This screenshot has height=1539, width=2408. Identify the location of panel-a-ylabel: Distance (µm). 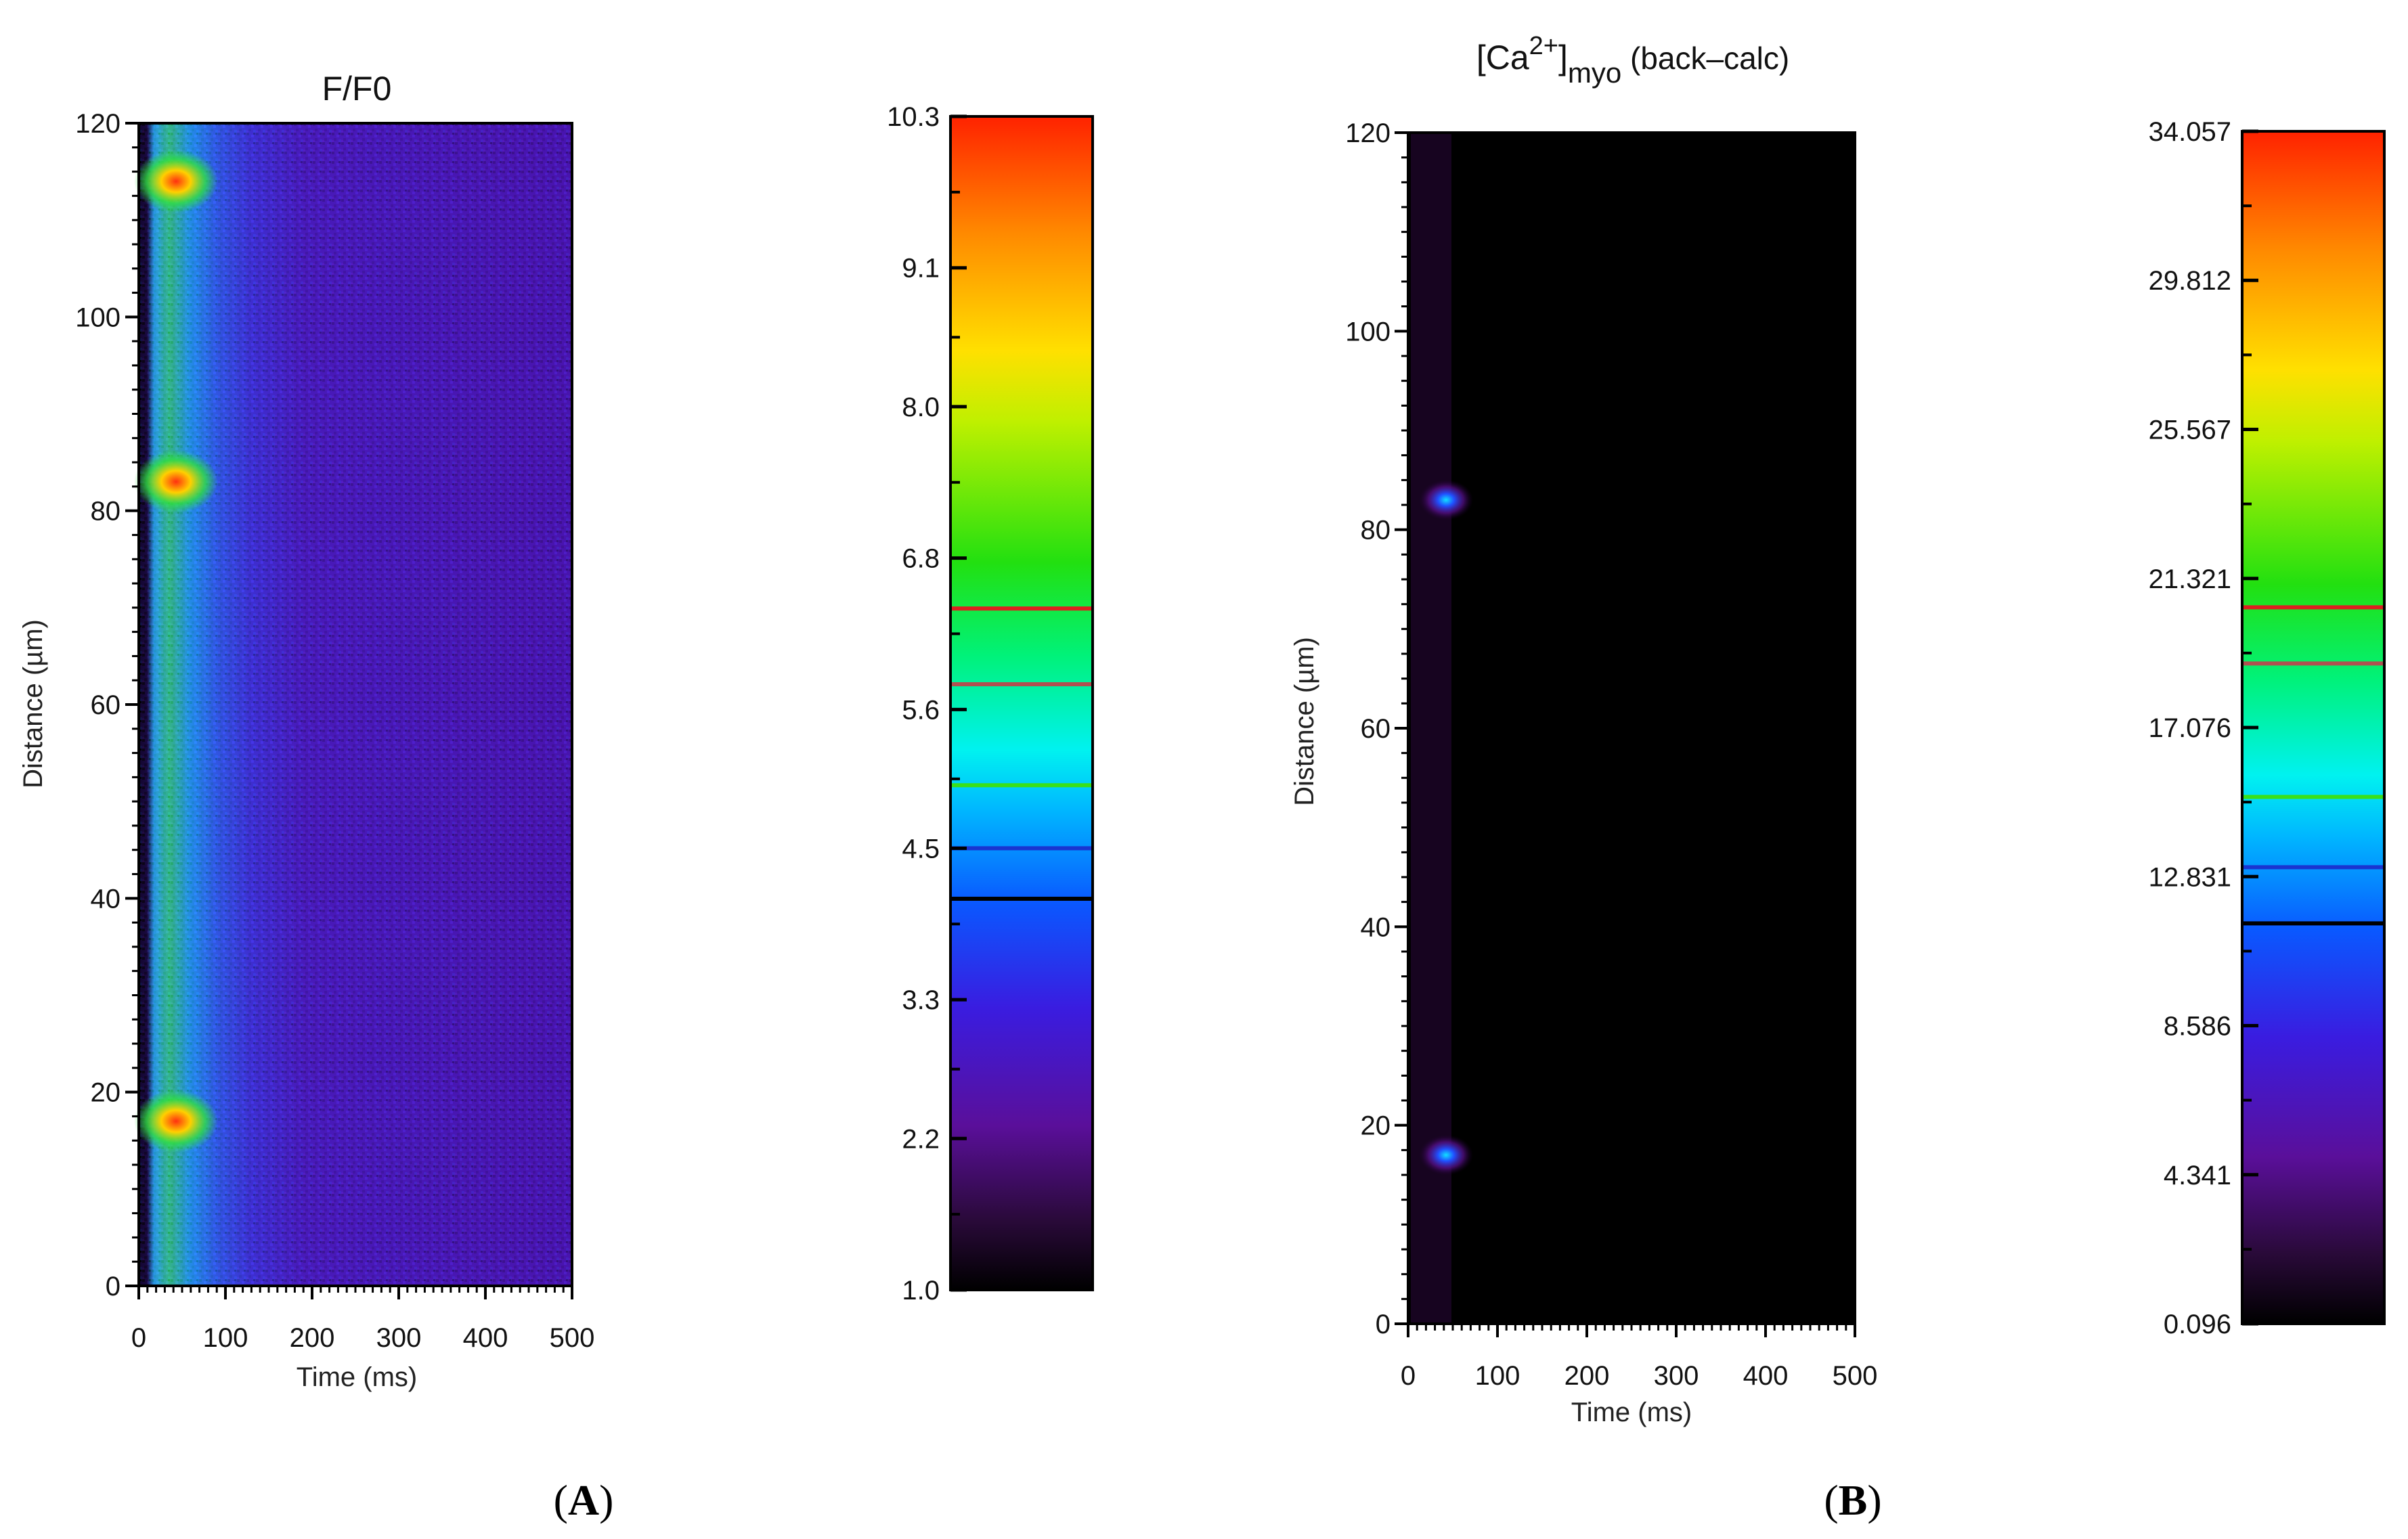
(33, 704).